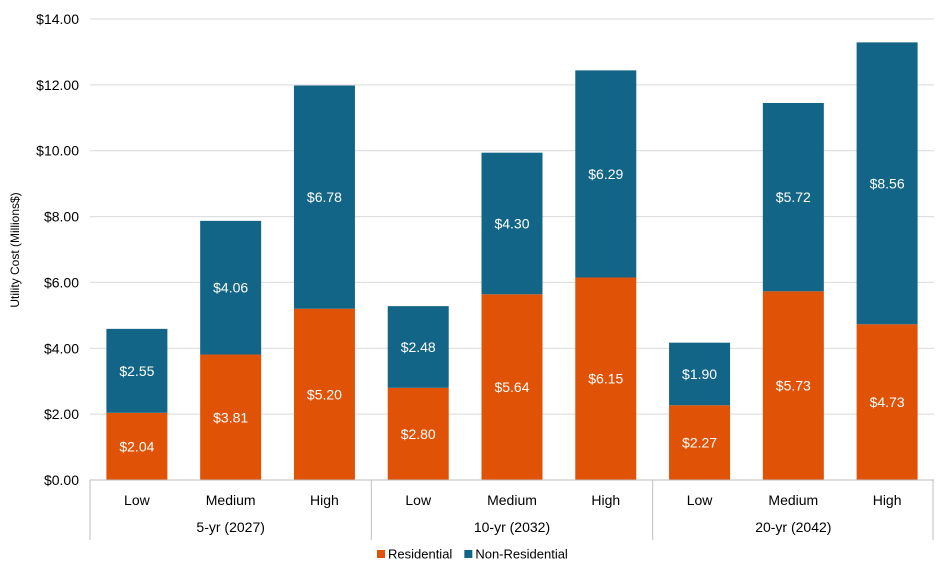 The image size is (937, 561). I want to click on data-label: $2.04, so click(136, 446).